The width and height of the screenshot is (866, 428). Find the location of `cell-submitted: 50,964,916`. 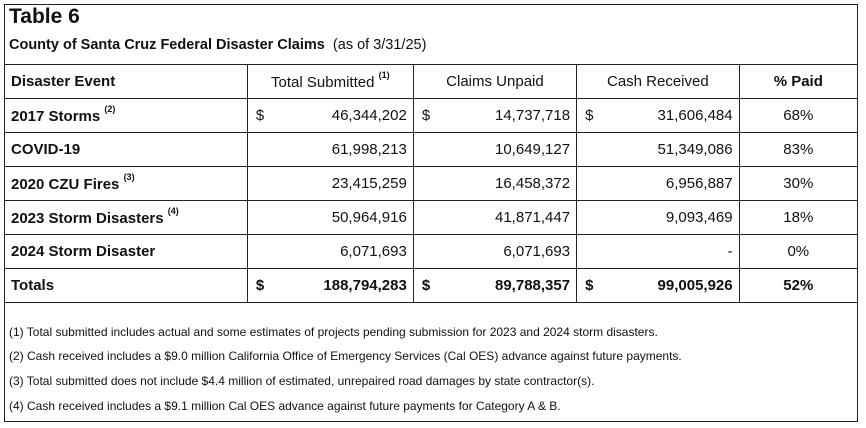

cell-submitted: 50,964,916 is located at coordinates (330, 217).